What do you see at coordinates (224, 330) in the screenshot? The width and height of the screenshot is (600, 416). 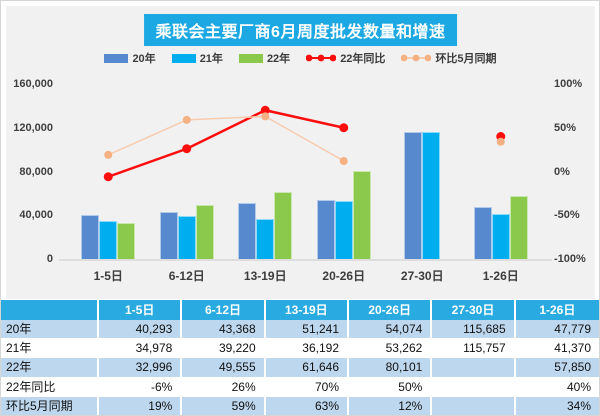 I see `table-cell: 43,368` at bounding box center [224, 330].